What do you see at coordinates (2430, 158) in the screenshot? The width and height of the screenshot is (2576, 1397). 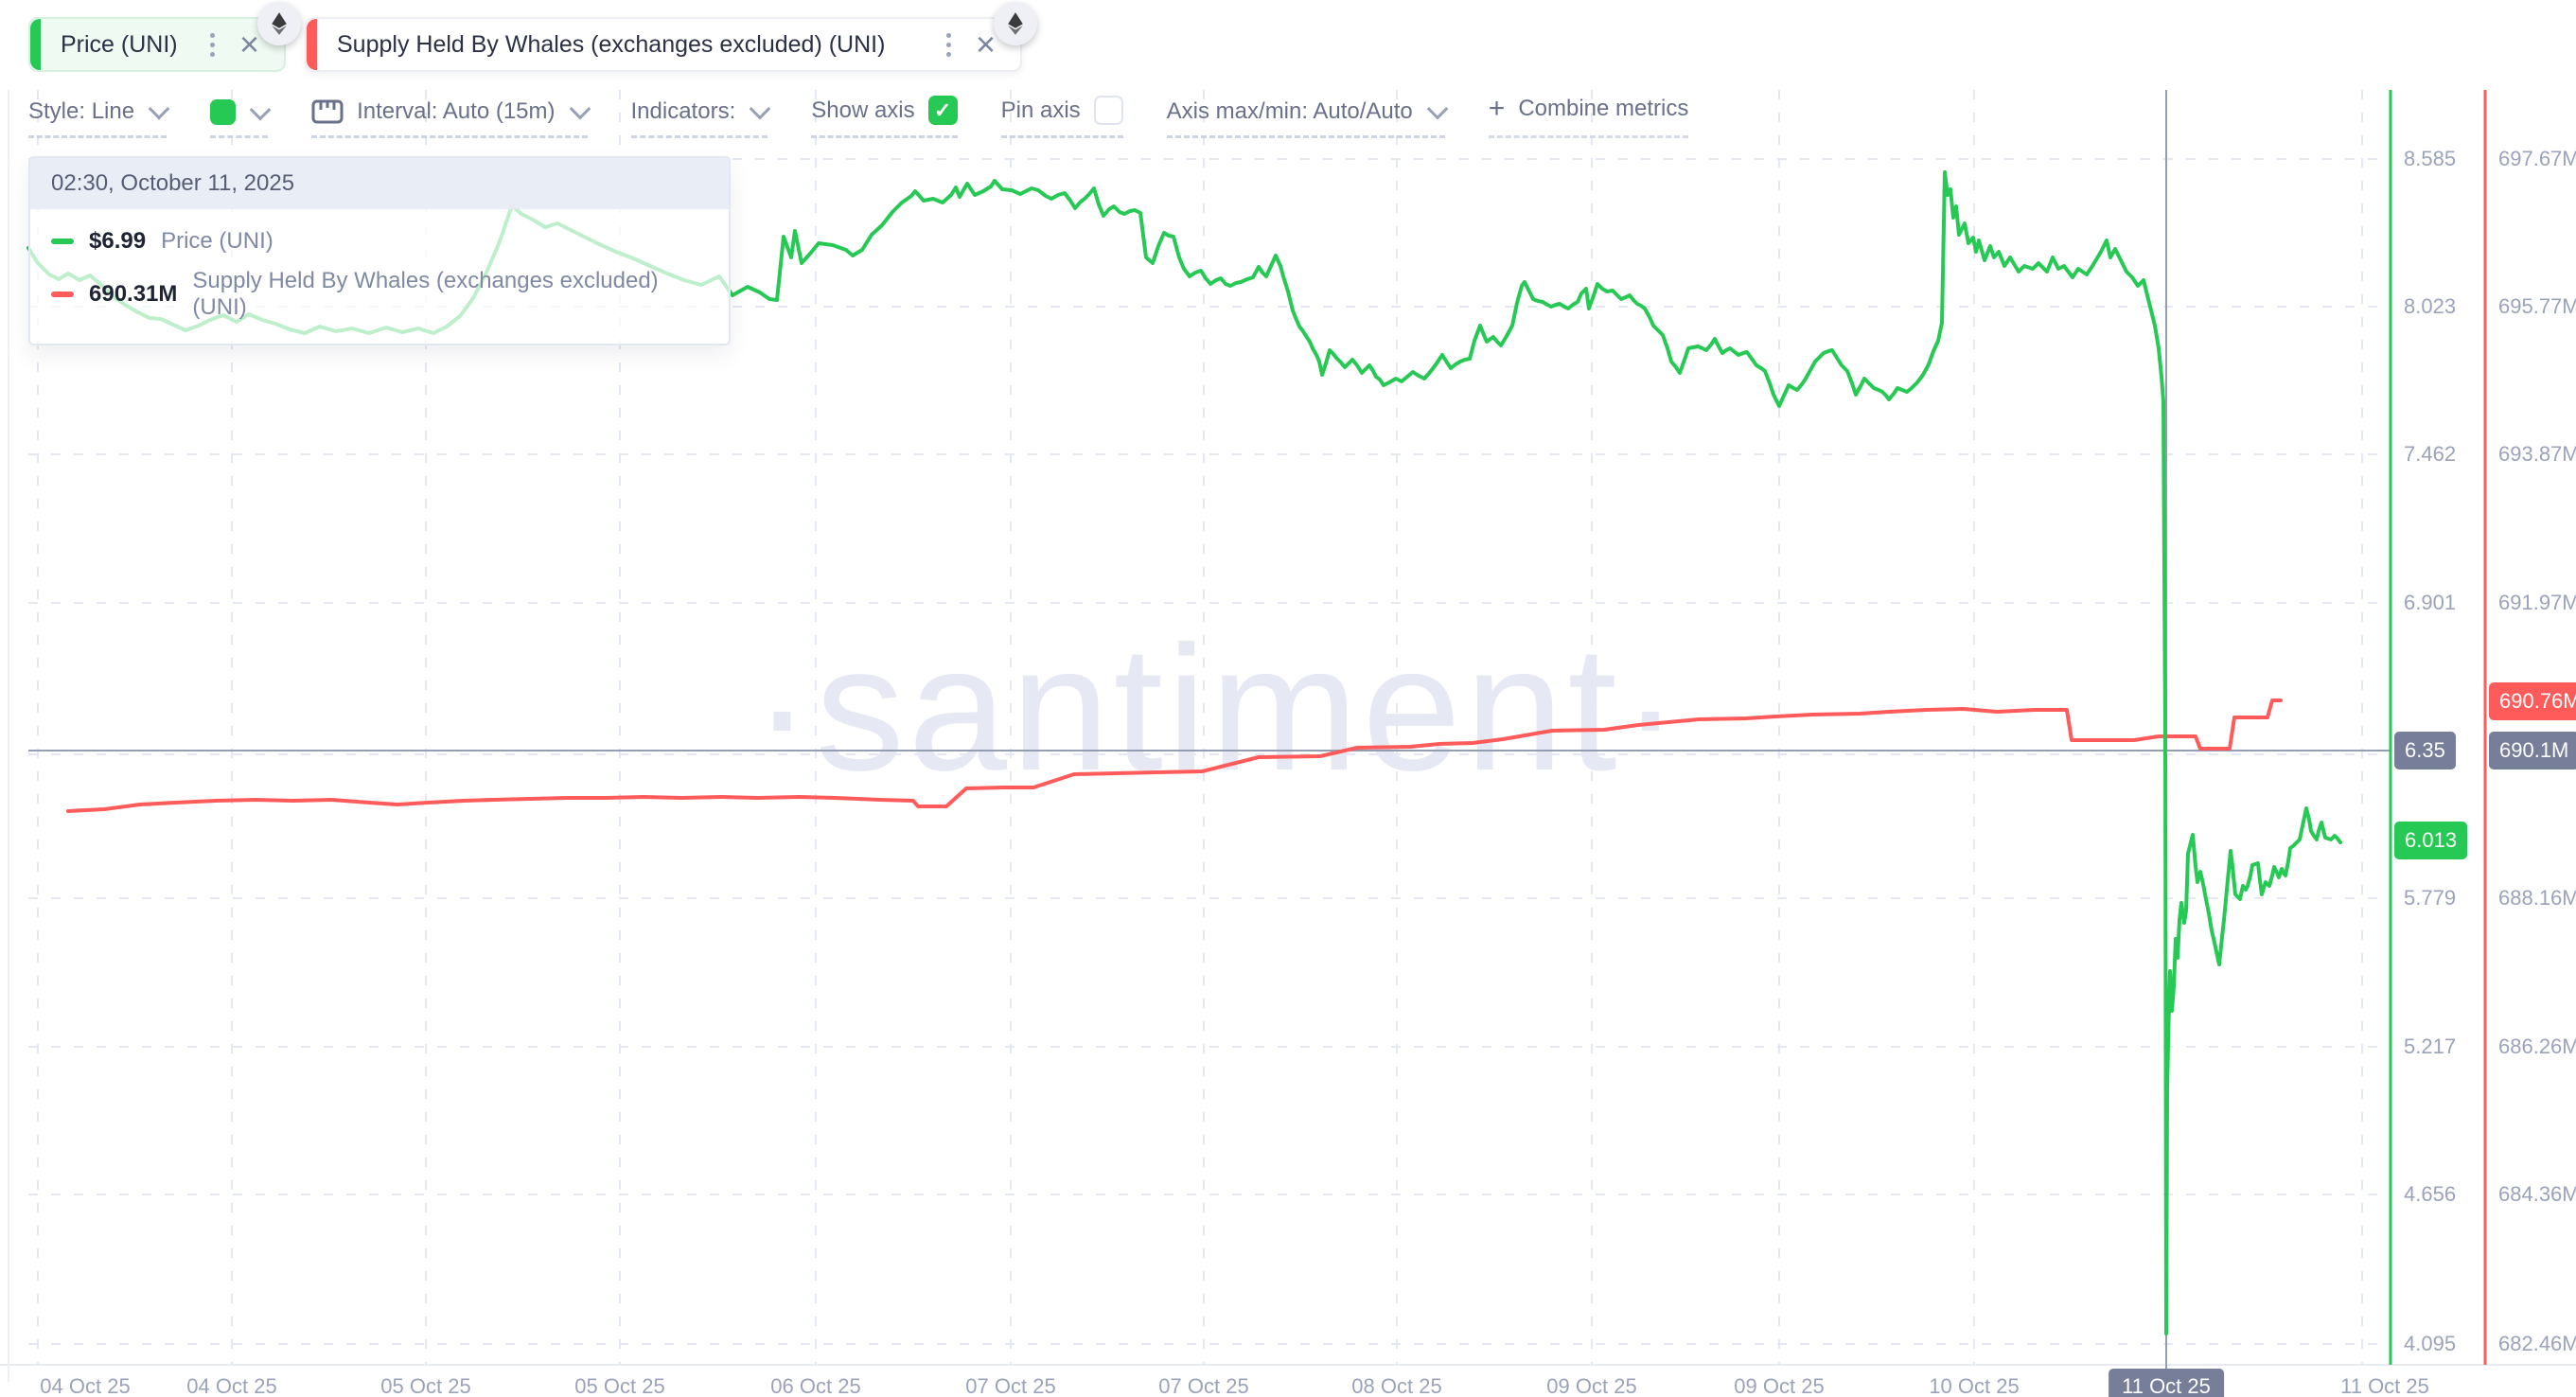 I see `price-axis-tick-label: 8.585` at bounding box center [2430, 158].